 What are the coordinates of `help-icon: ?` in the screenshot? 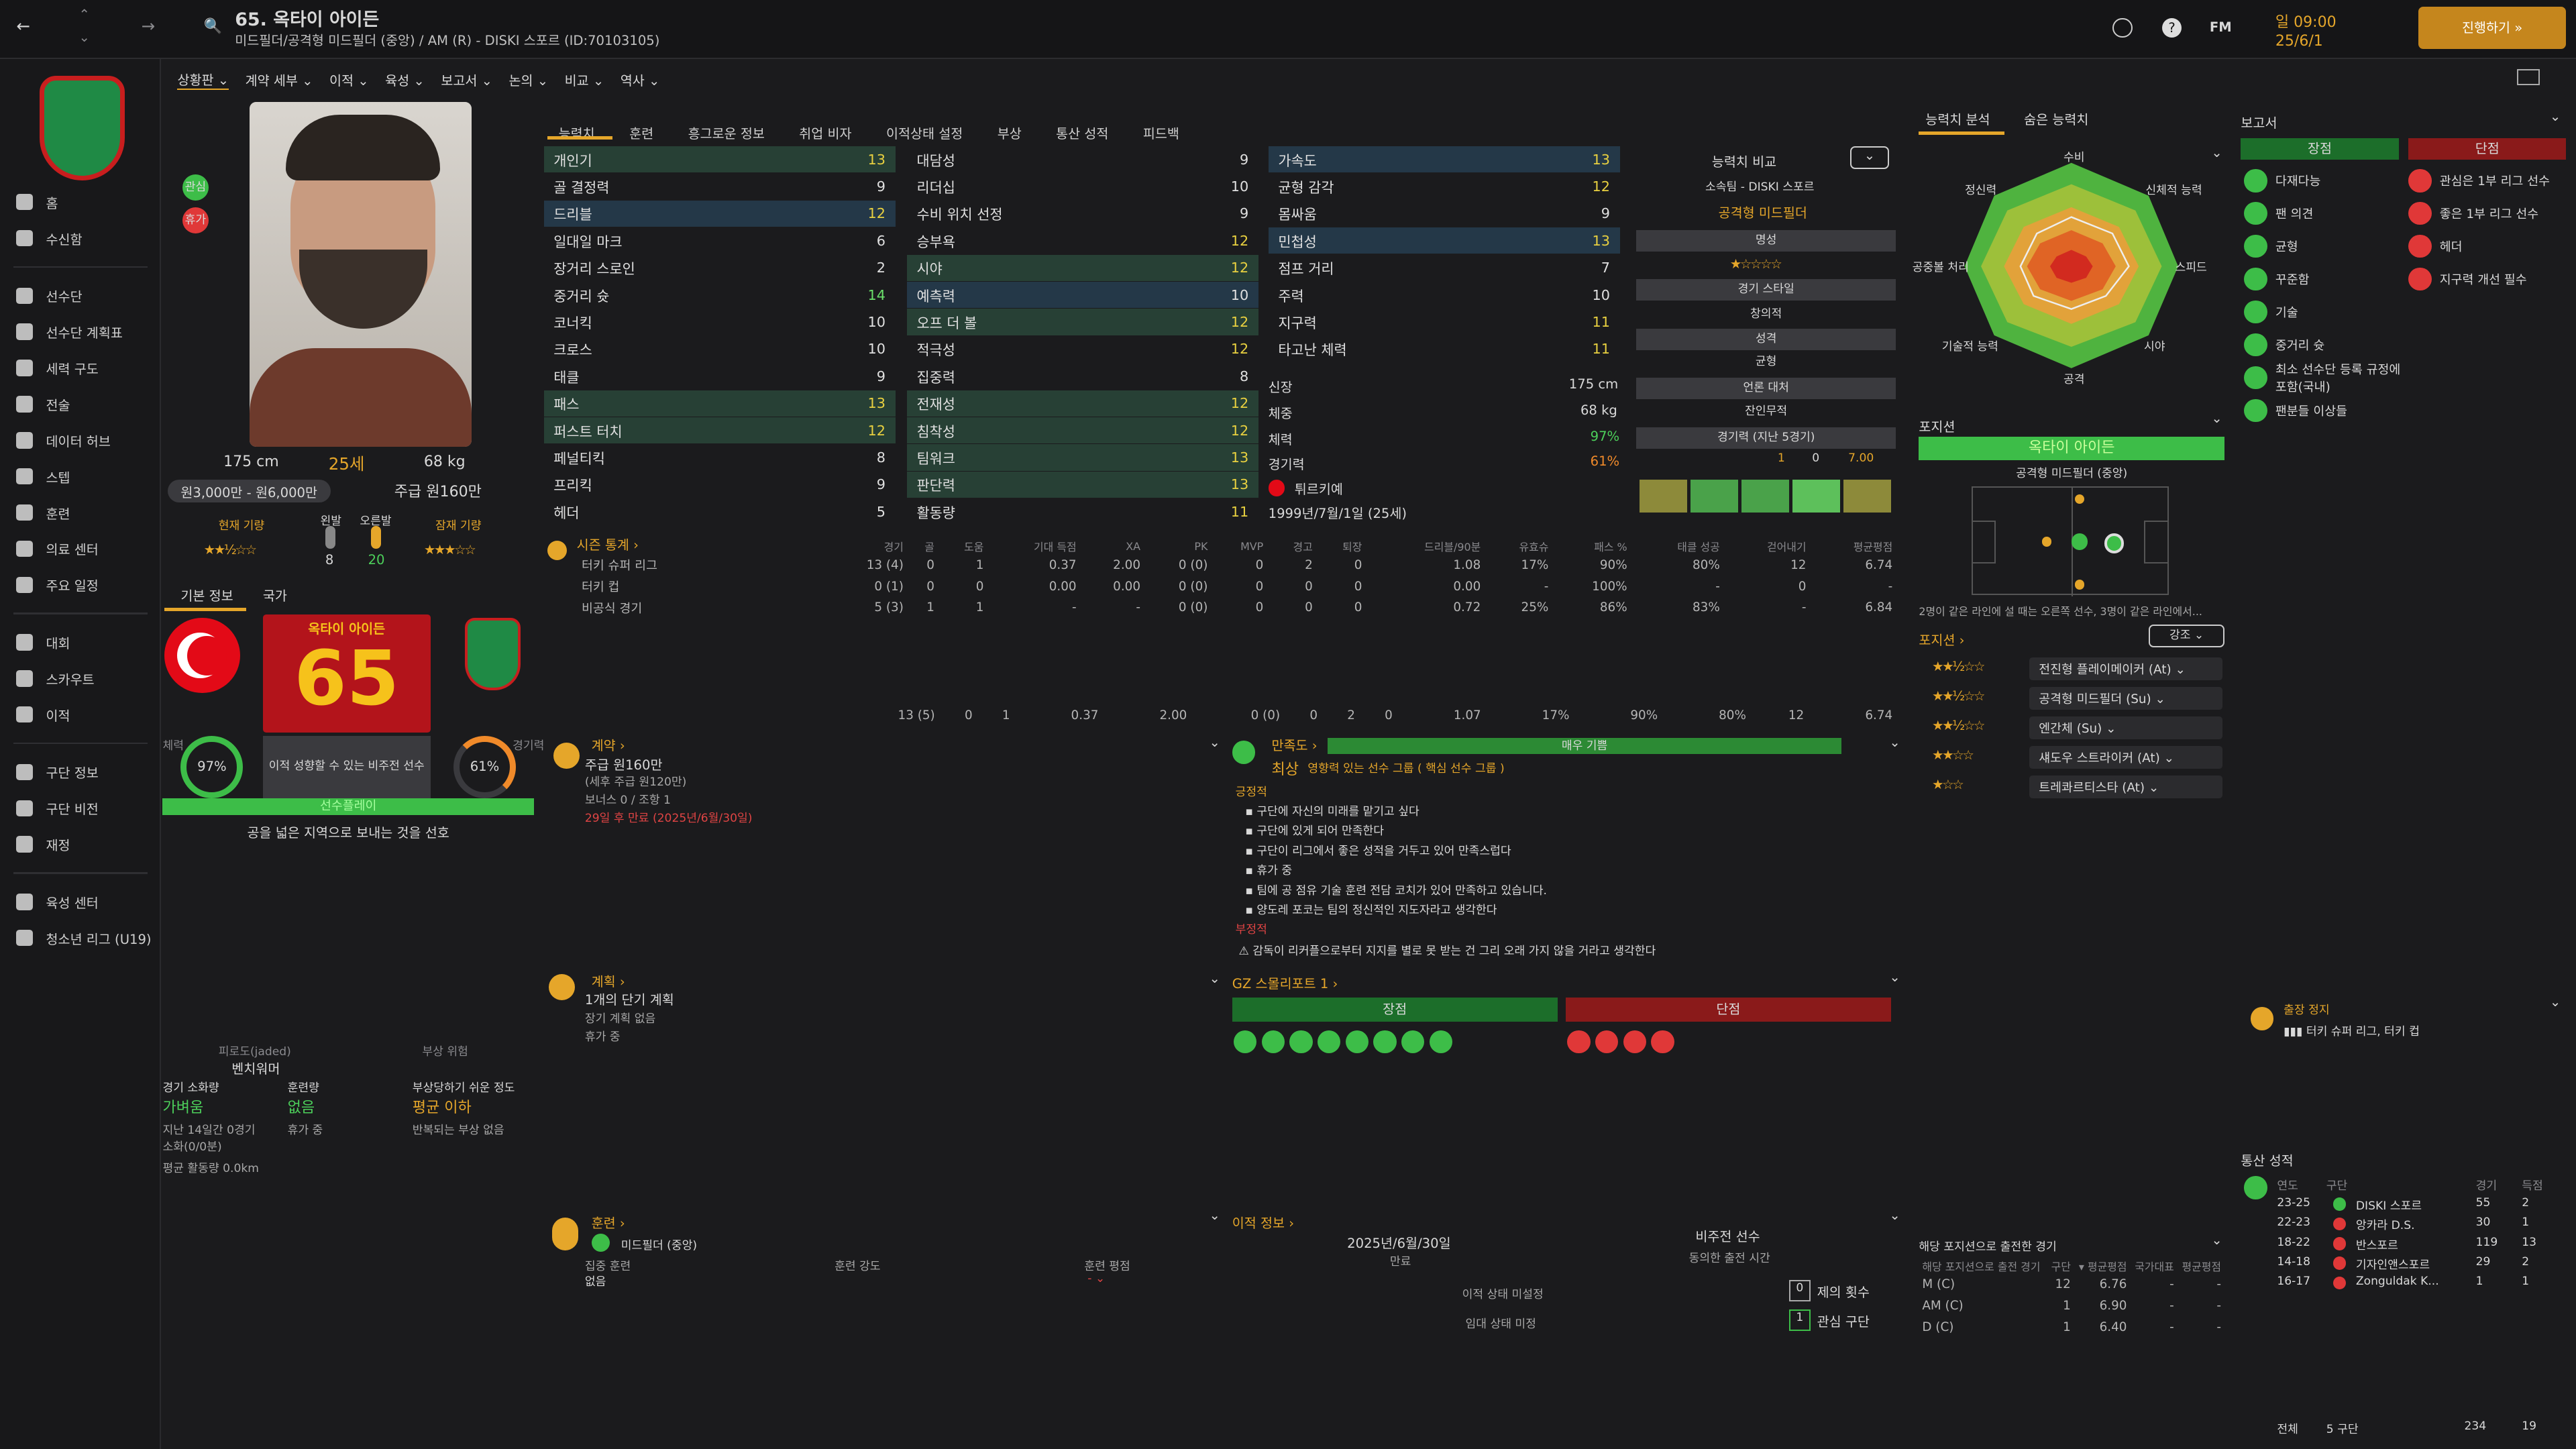 It's located at (2171, 27).